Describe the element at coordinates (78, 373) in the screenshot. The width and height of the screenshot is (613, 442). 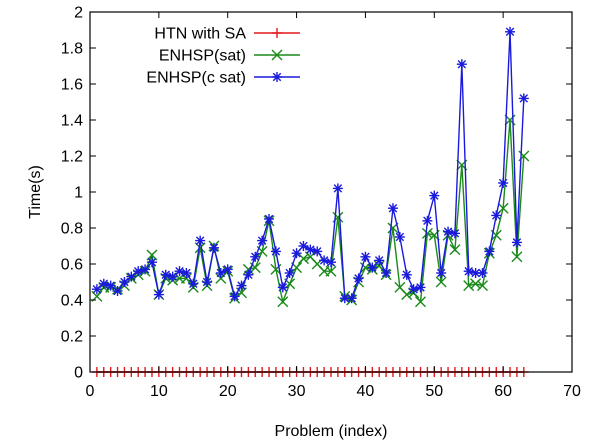
I see `y-tick-label: 0` at that location.